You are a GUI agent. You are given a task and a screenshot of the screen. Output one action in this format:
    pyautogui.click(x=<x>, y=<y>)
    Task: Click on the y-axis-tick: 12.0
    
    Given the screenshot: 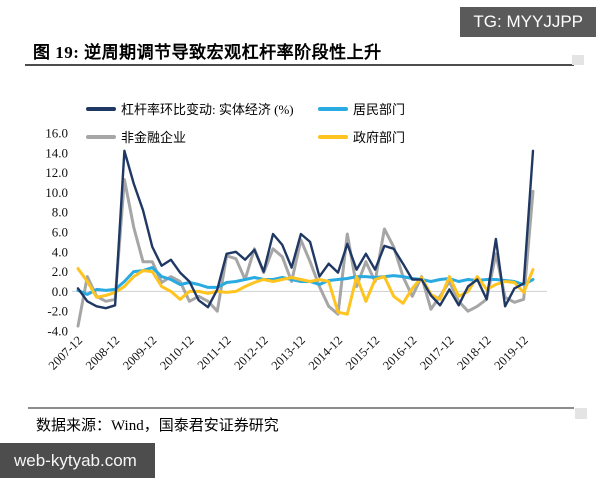 What is the action you would take?
    pyautogui.click(x=56, y=172)
    